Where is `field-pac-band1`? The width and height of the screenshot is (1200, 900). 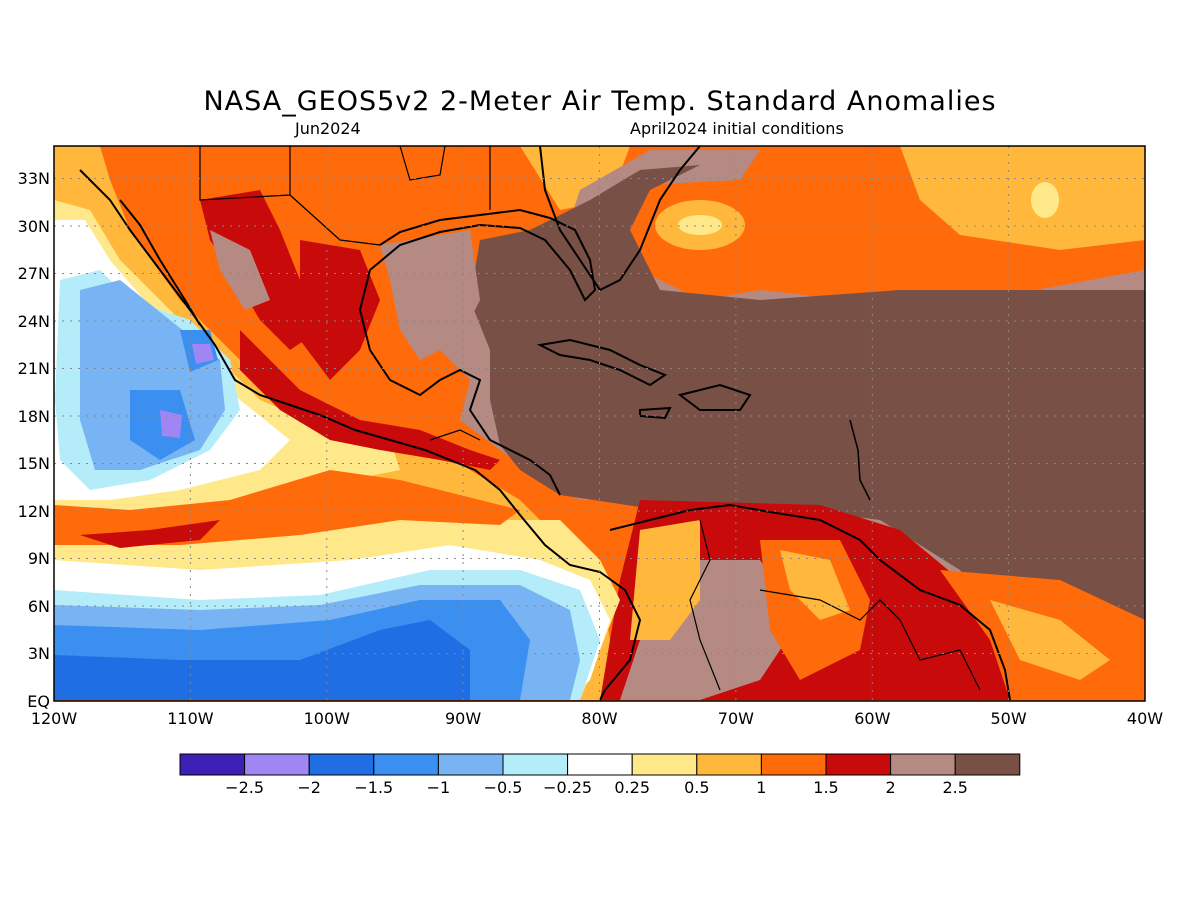
field-pac-band1 is located at coordinates (287, 507).